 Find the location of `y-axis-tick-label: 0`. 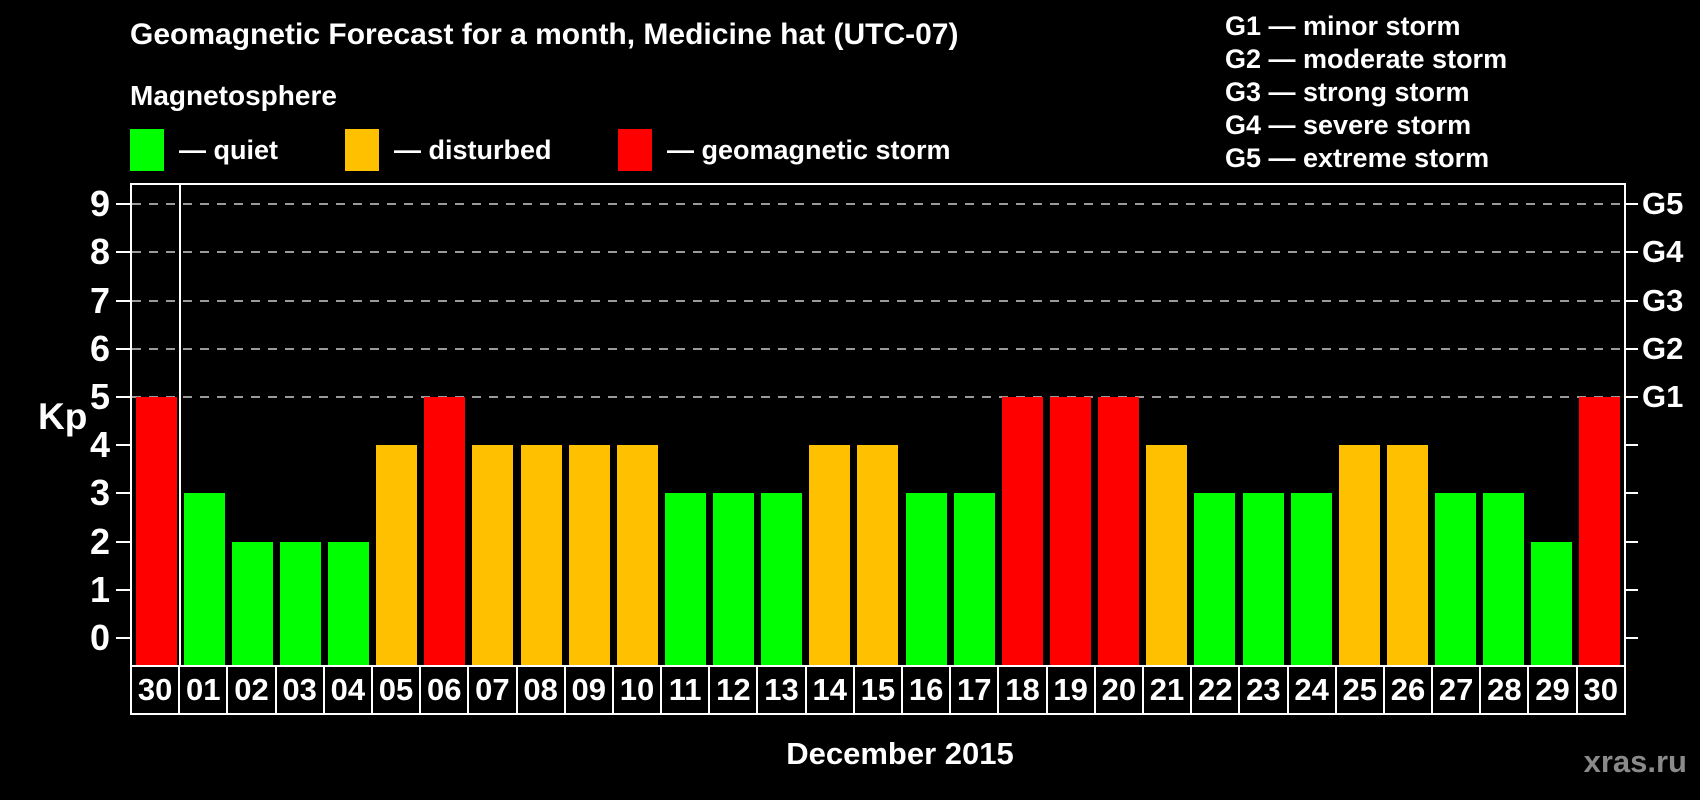

y-axis-tick-label: 0 is located at coordinates (99, 637).